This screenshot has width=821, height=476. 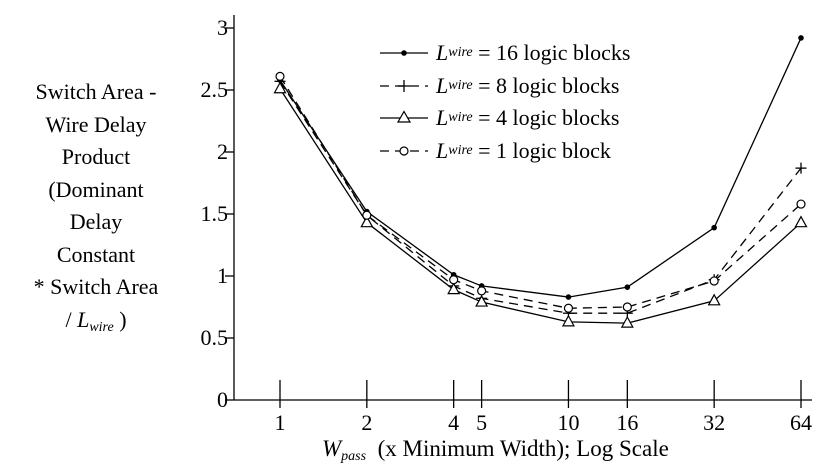 What do you see at coordinates (568, 422) in the screenshot?
I see `x-tick-label: 10` at bounding box center [568, 422].